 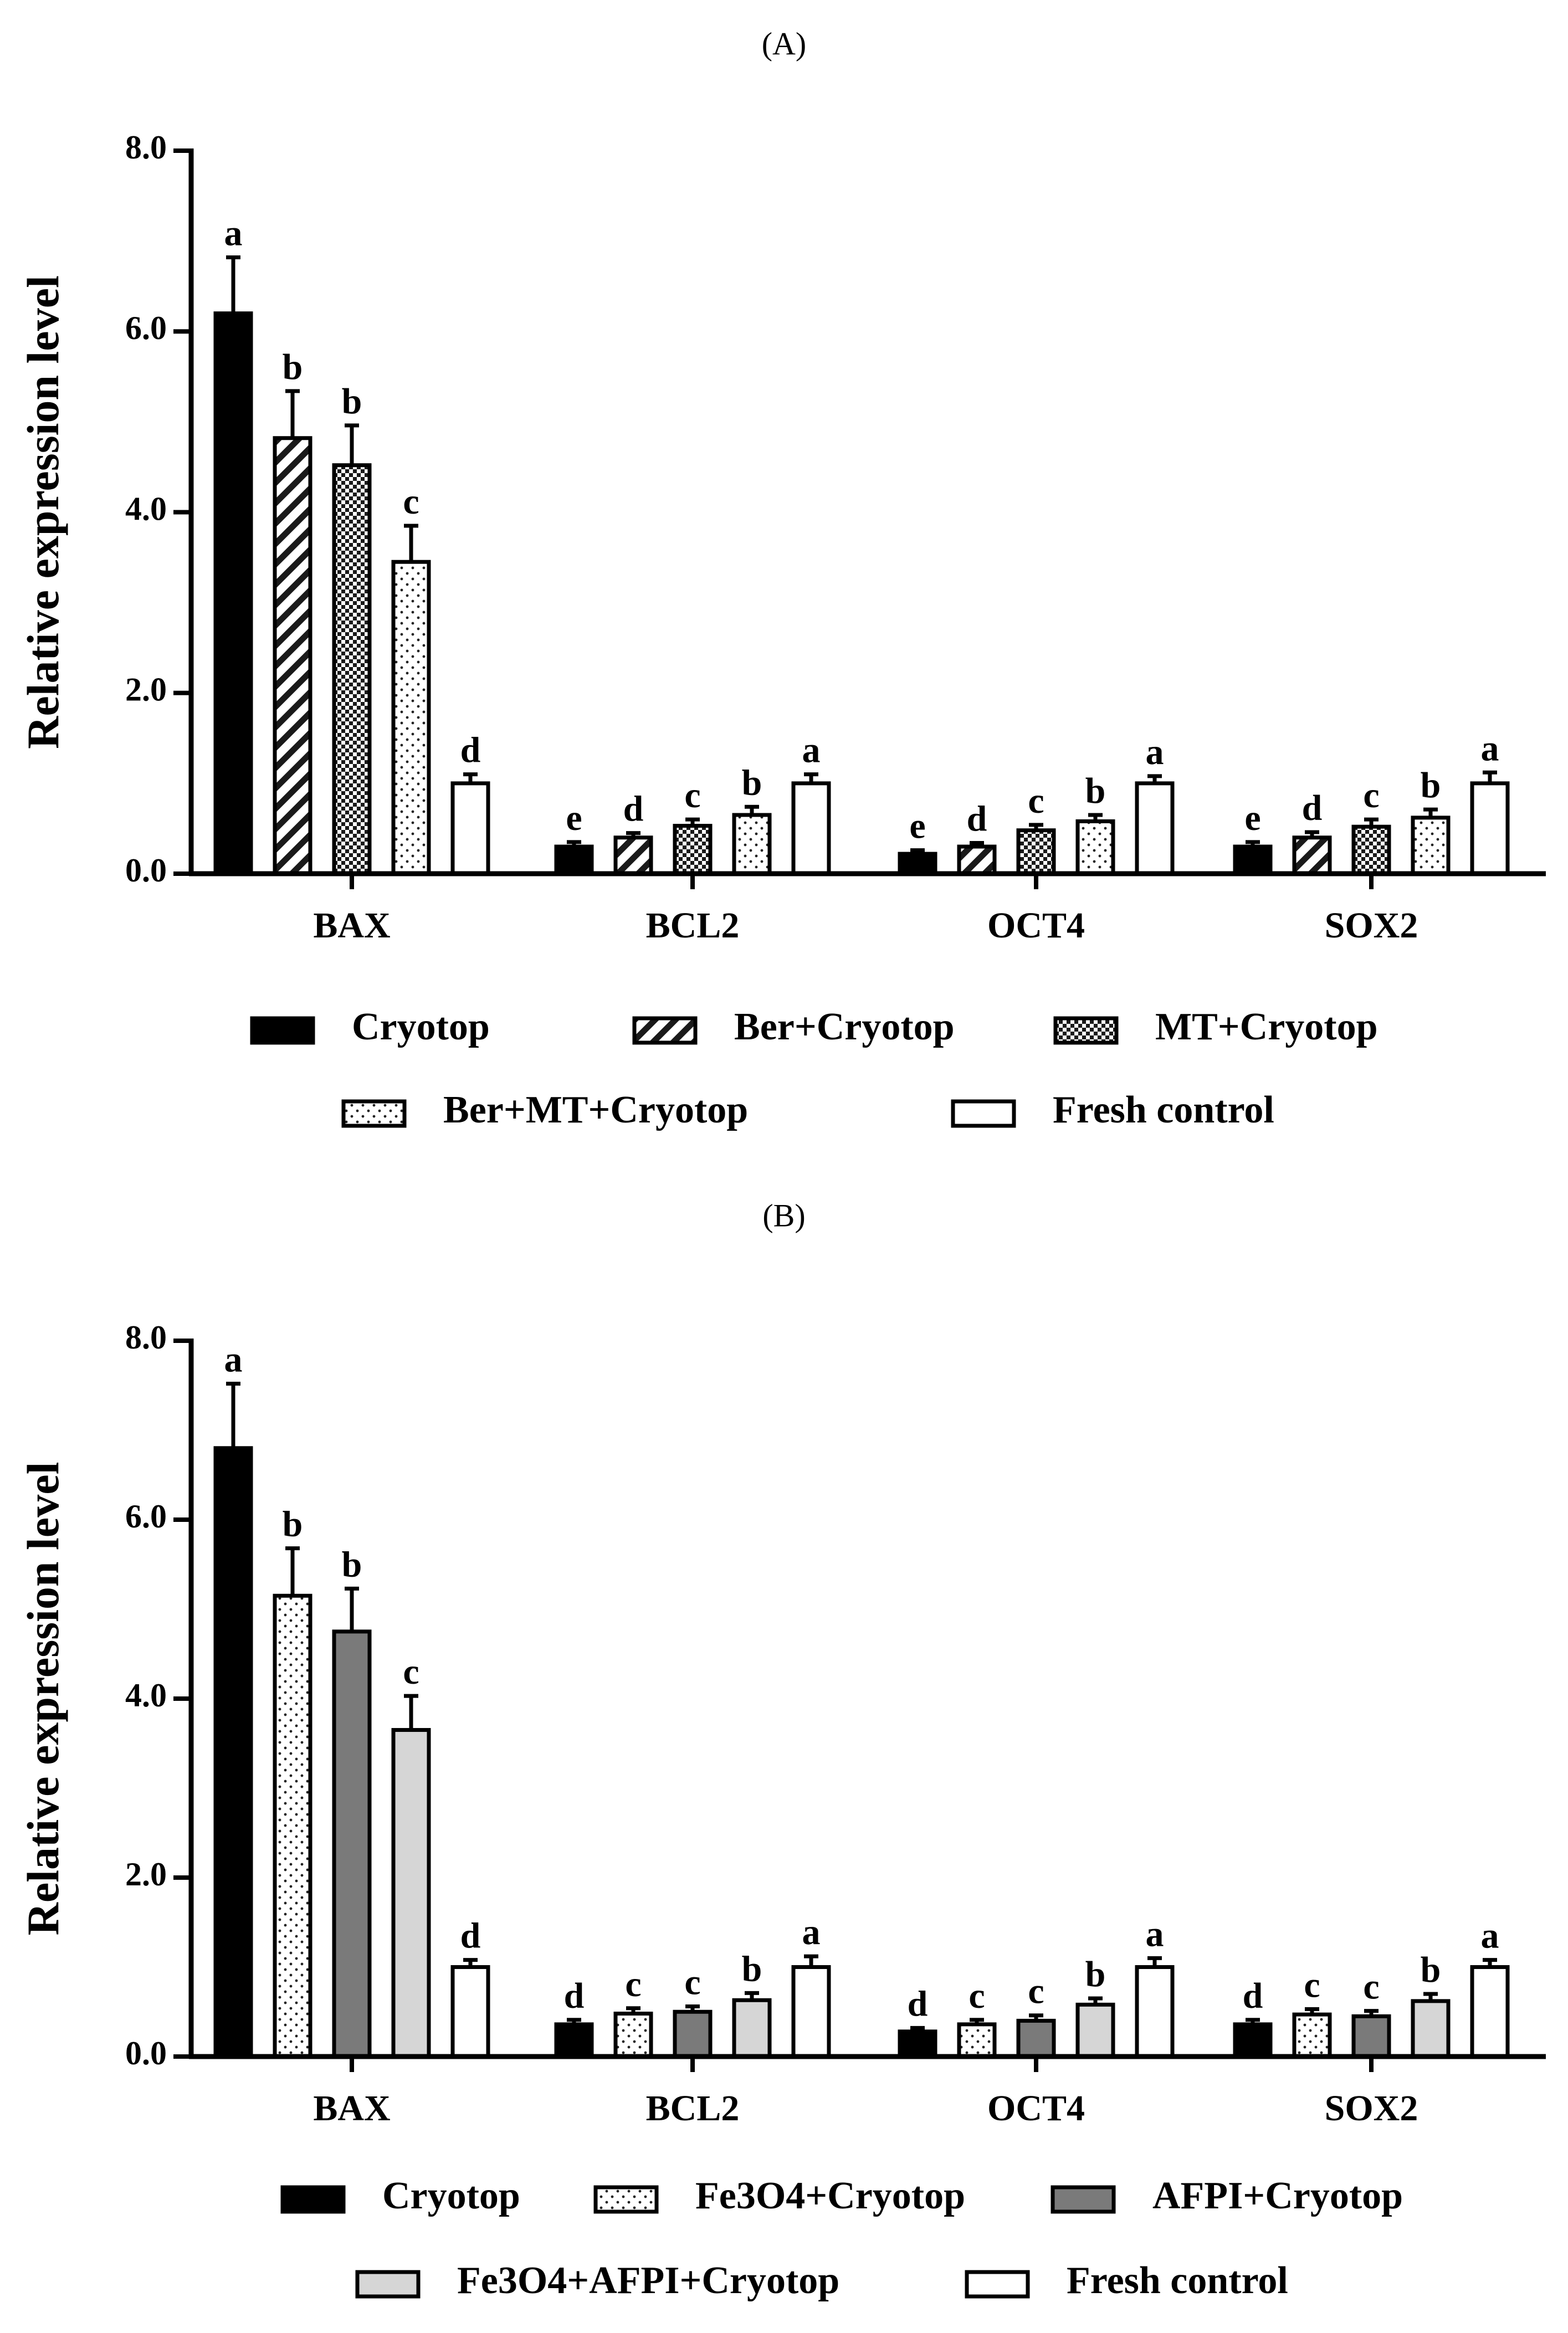 I want to click on panel-label: (A), so click(x=784, y=43).